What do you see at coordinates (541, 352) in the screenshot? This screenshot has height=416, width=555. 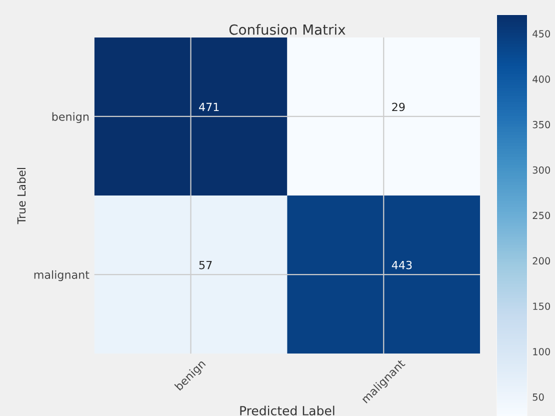 I see `color-bar-label: 100` at bounding box center [541, 352].